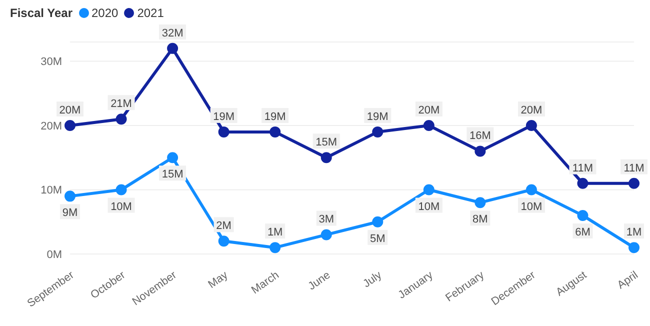 The height and width of the screenshot is (326, 650). What do you see at coordinates (51, 190) in the screenshot?
I see `y-tick-label: 10M` at bounding box center [51, 190].